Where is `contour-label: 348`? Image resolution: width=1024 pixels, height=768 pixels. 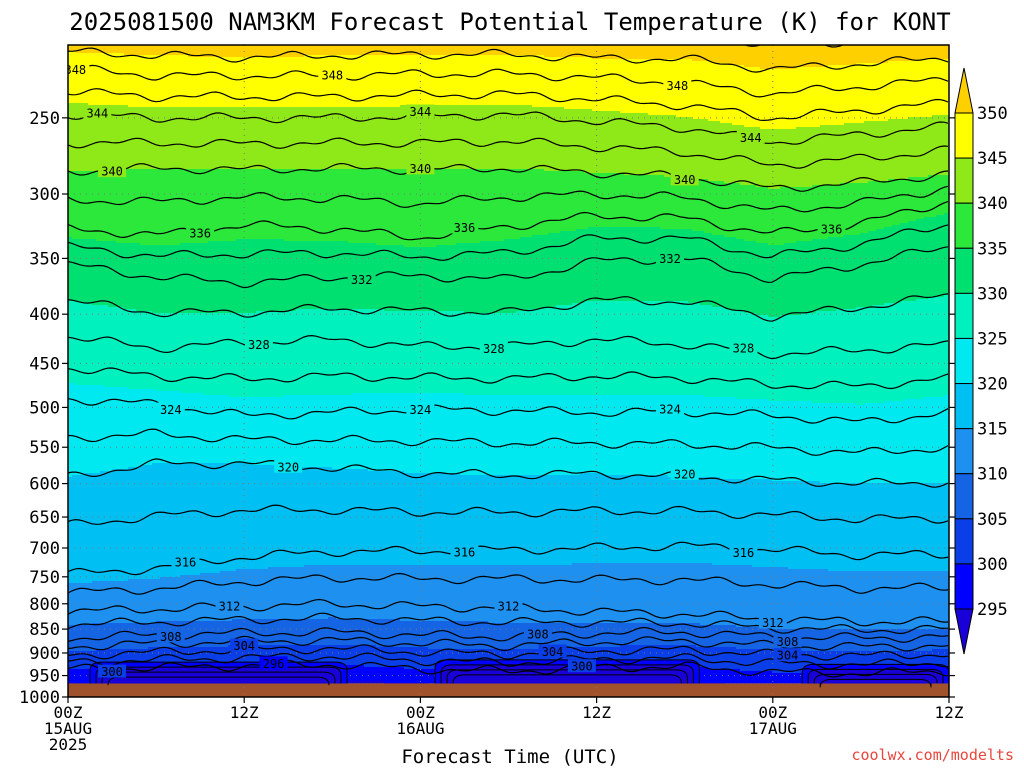
contour-label: 348 is located at coordinates (678, 86).